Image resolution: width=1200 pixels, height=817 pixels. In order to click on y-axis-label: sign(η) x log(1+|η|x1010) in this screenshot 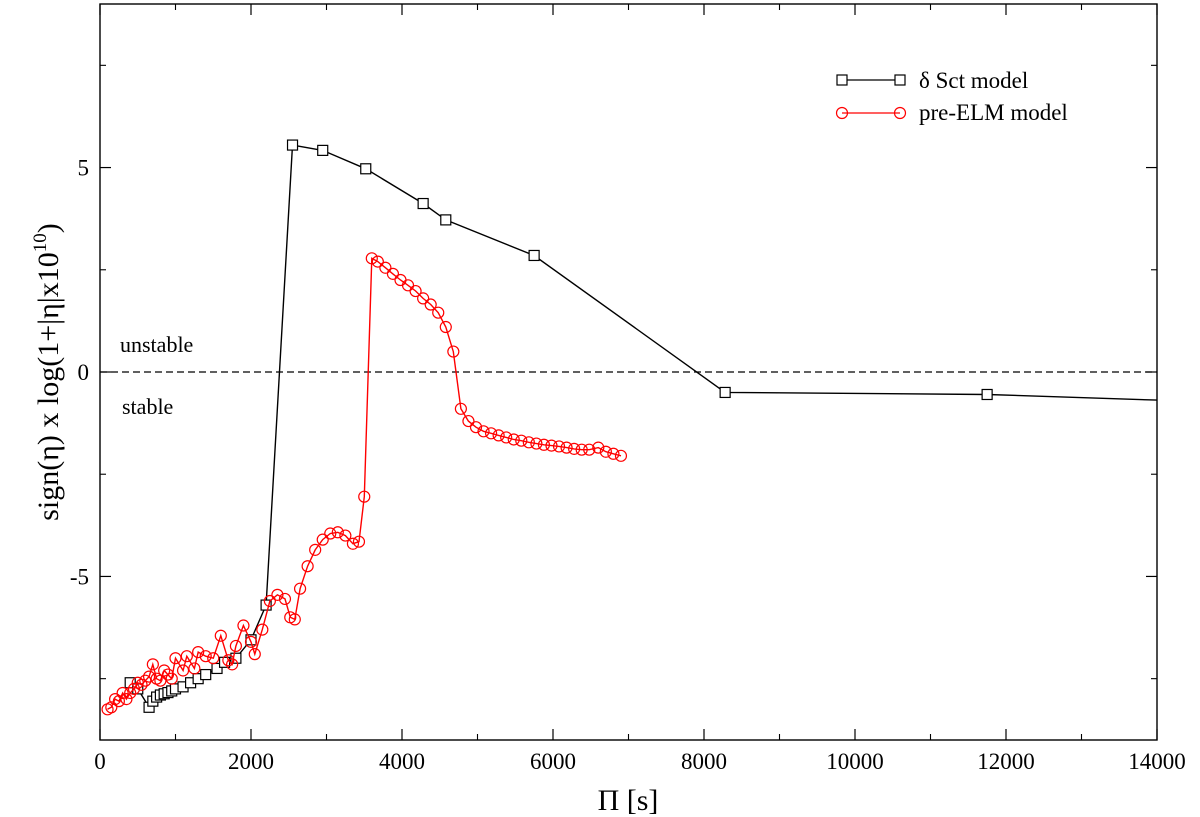, I will do `click(47, 372)`.